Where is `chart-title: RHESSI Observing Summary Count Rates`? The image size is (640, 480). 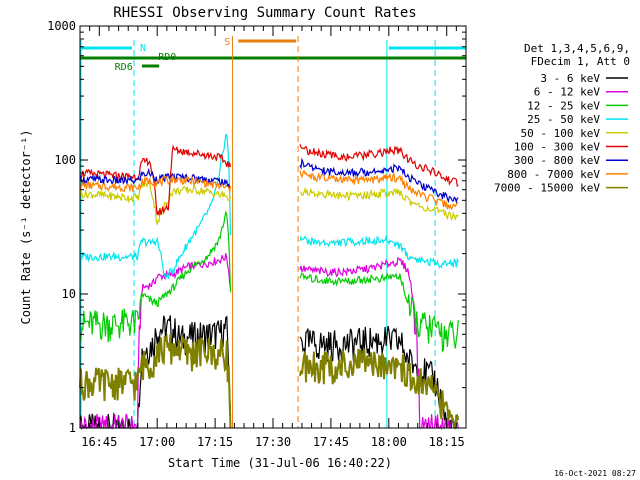
chart-title: RHESSI Observing Summary Count Rates is located at coordinates (264, 13).